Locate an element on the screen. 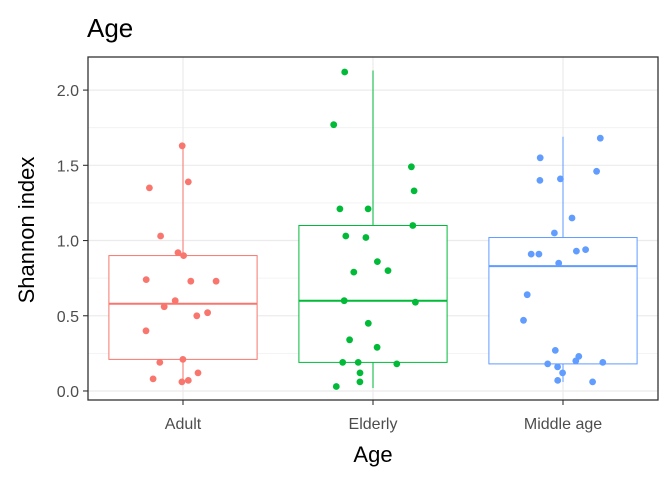  chart-title: Age is located at coordinates (110, 28).